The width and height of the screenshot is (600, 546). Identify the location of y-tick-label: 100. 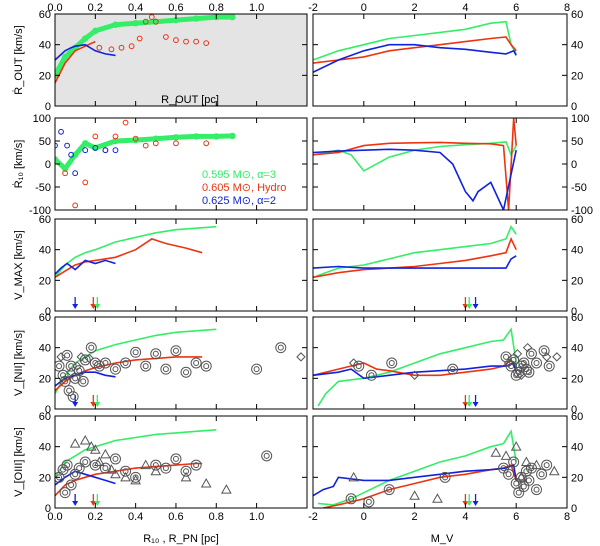
(580, 119).